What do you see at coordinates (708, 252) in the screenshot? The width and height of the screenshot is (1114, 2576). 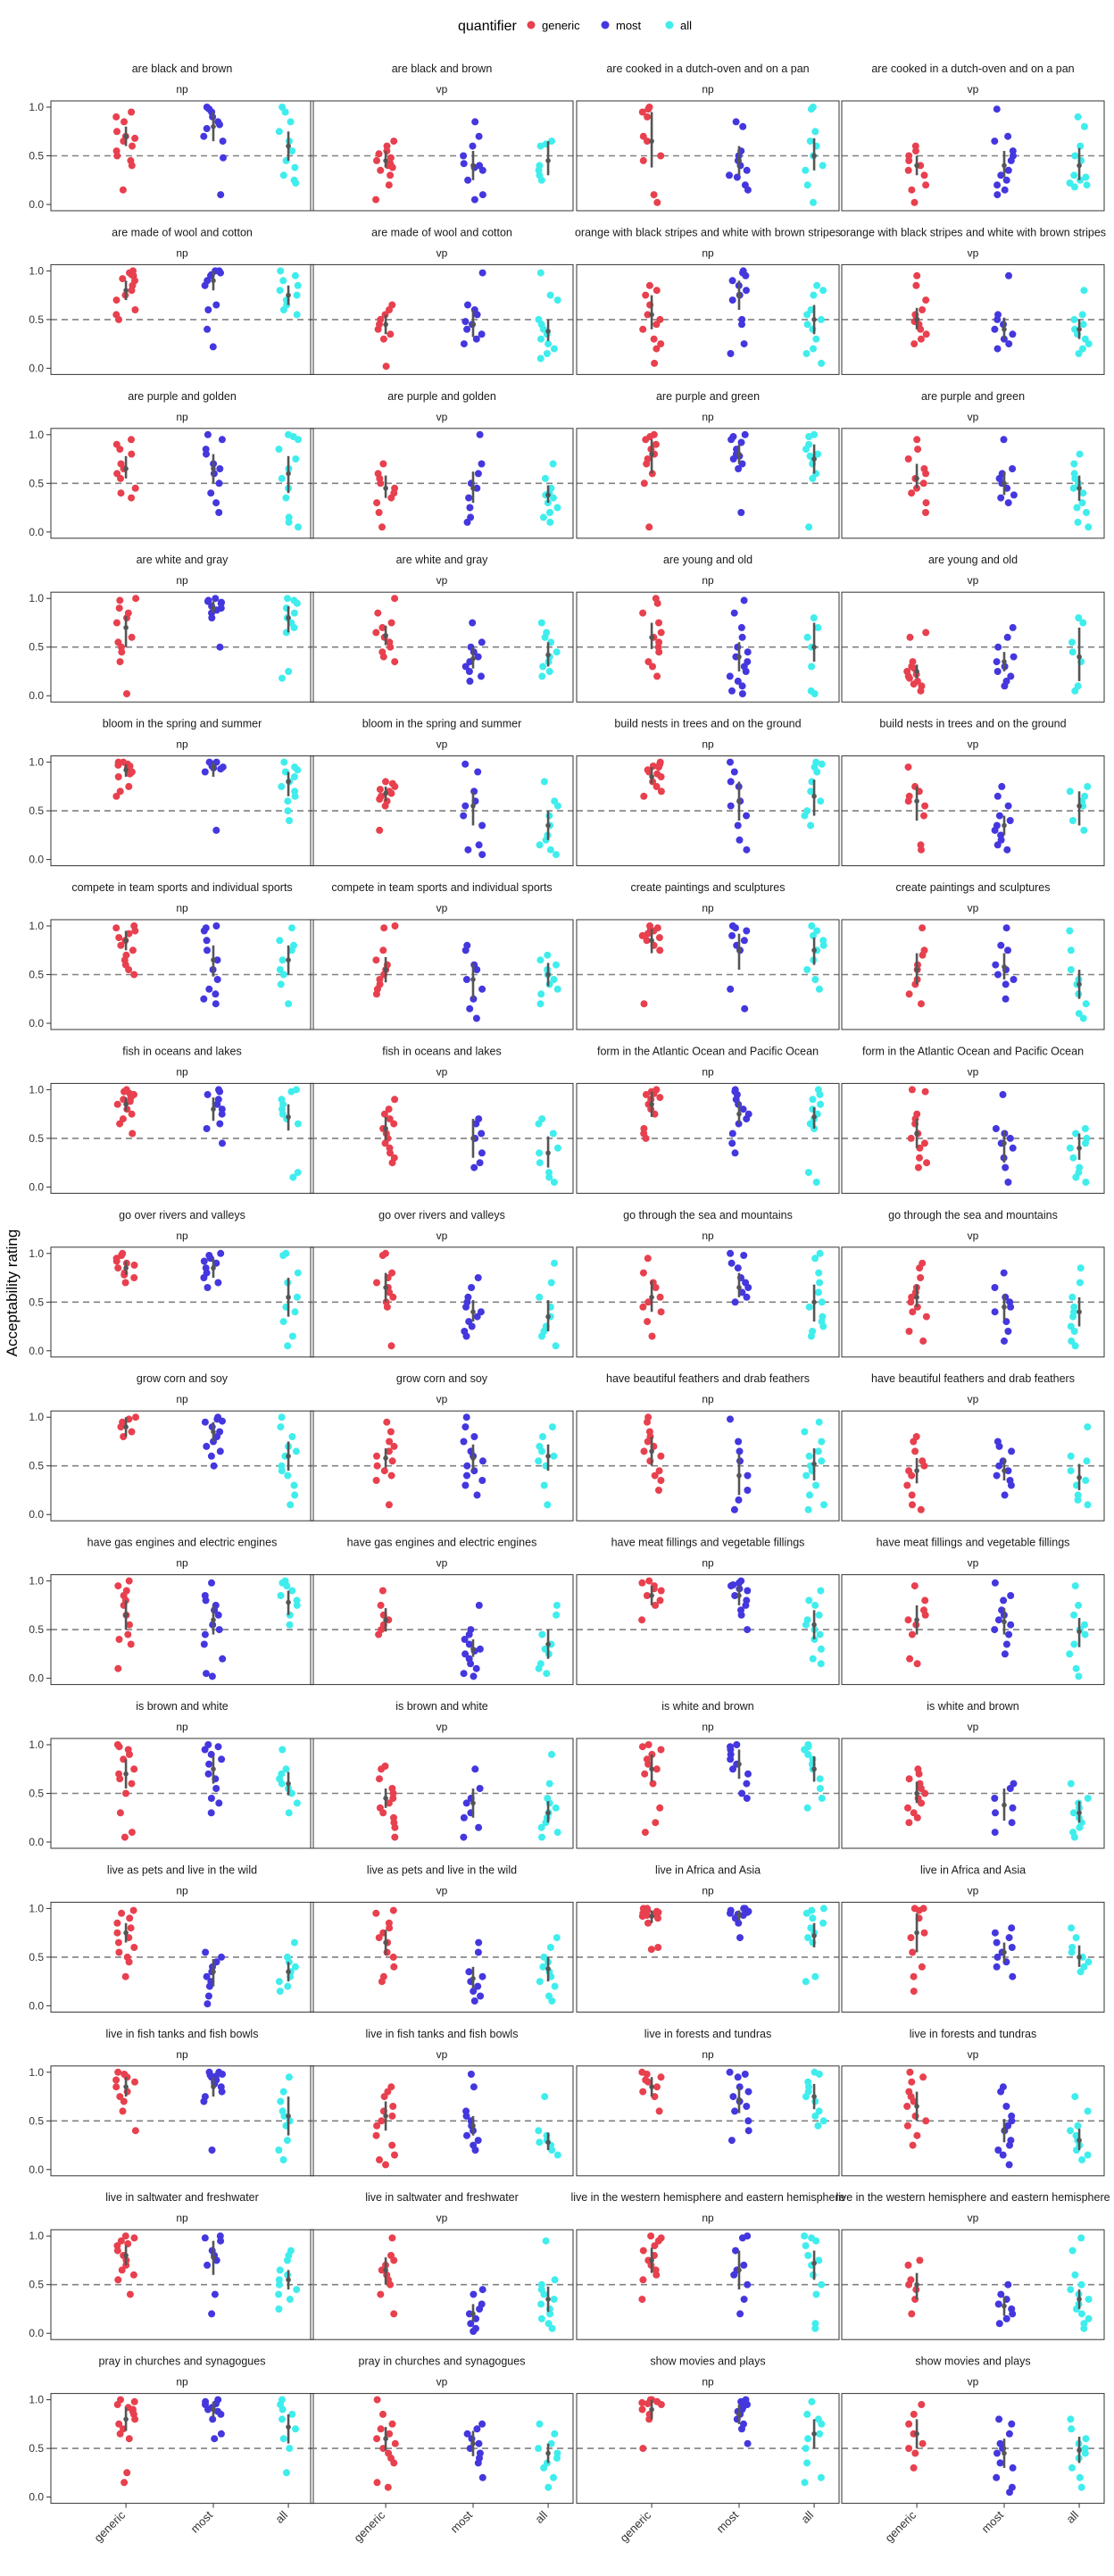 I see `panel-subtitle: np` at bounding box center [708, 252].